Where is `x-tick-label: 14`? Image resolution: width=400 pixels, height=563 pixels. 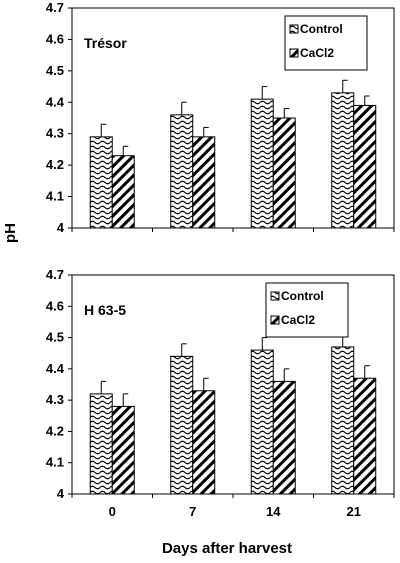 x-tick-label: 14 is located at coordinates (273, 511).